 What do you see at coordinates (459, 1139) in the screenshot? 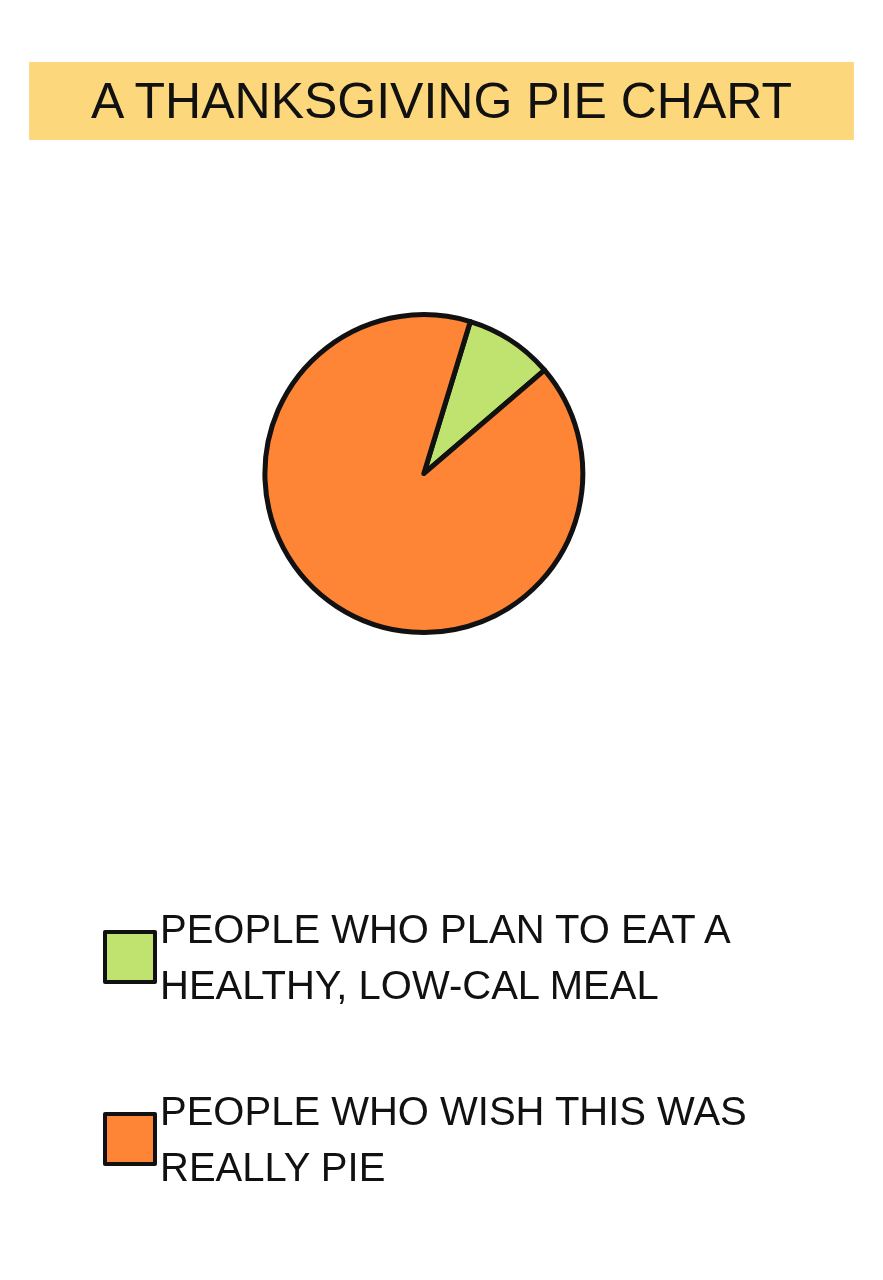
I see `legend-label: PEOPLE WHO WISH THIS WAS REALLY PIE` at bounding box center [459, 1139].